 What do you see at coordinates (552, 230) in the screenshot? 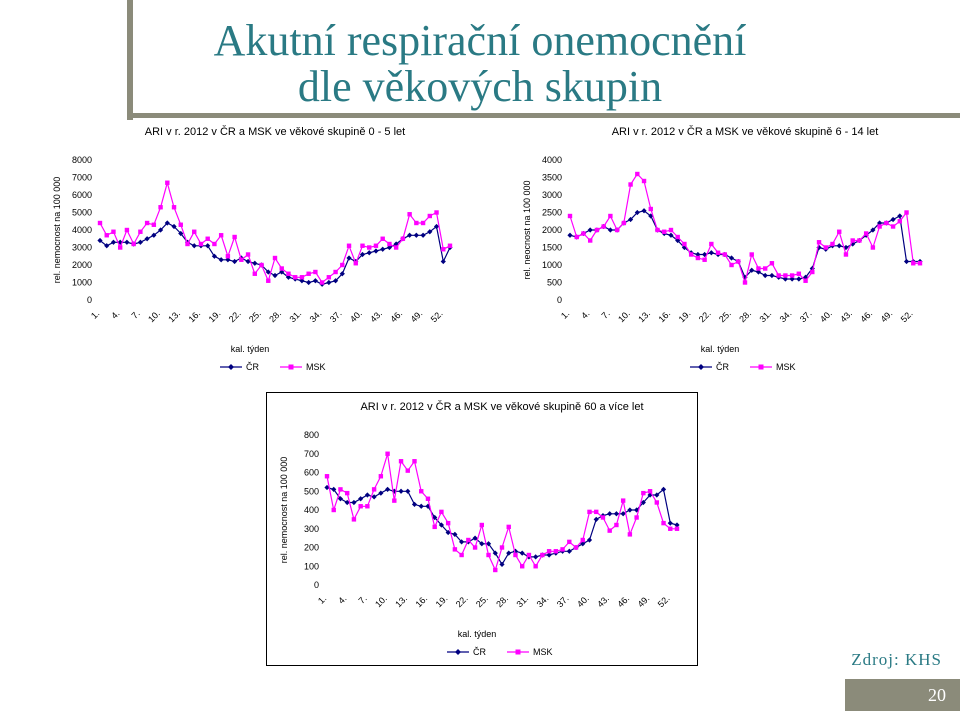
I see `y-tick-label: 2000` at bounding box center [552, 230].